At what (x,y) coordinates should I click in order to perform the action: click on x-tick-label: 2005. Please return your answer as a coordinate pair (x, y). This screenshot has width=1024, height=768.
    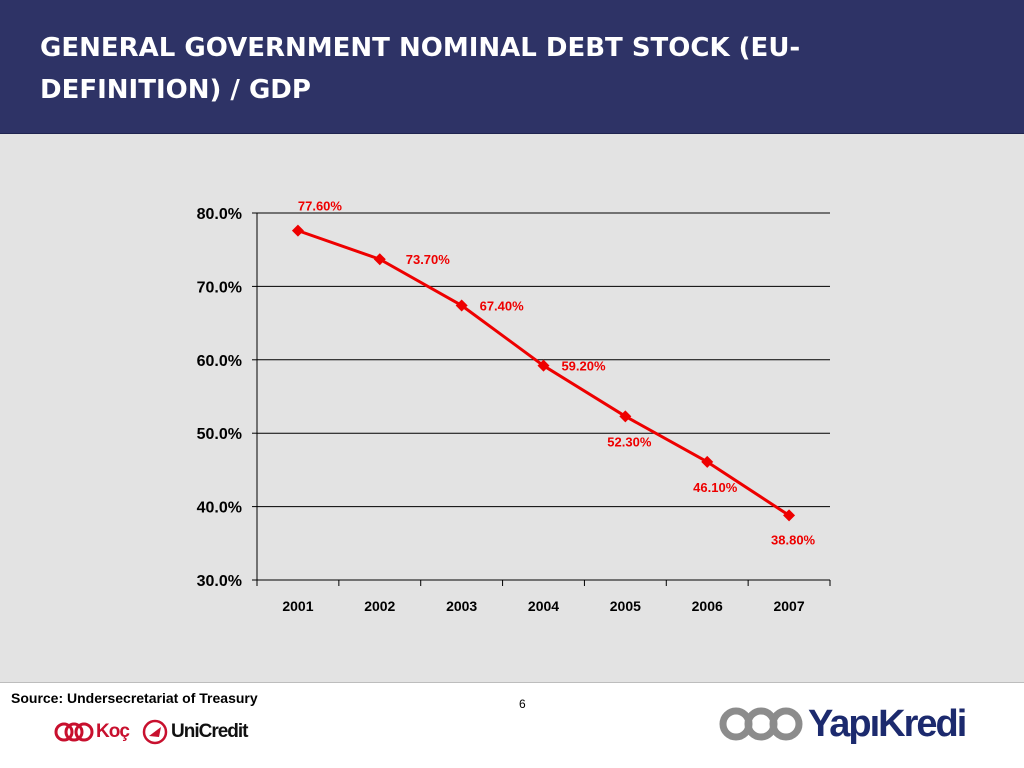
    Looking at the image, I should click on (625, 606).